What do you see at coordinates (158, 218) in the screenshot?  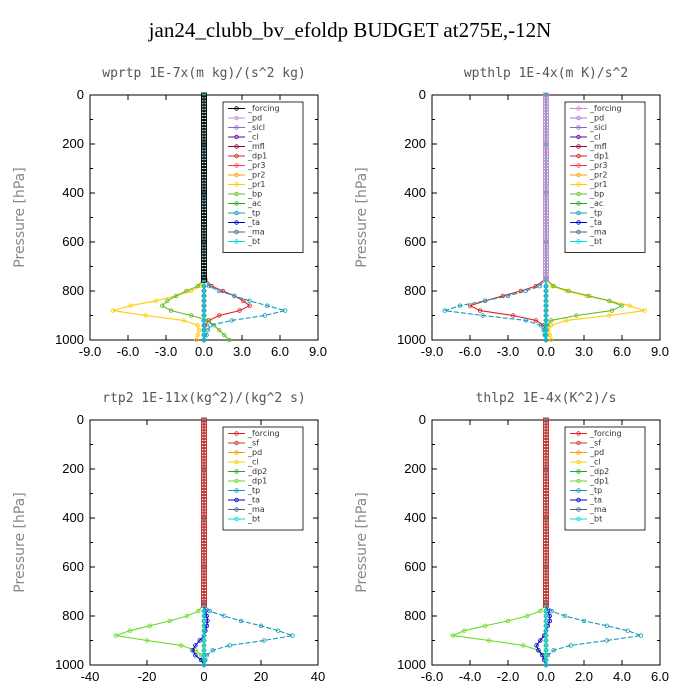 I see `series-line-pr1` at bounding box center [158, 218].